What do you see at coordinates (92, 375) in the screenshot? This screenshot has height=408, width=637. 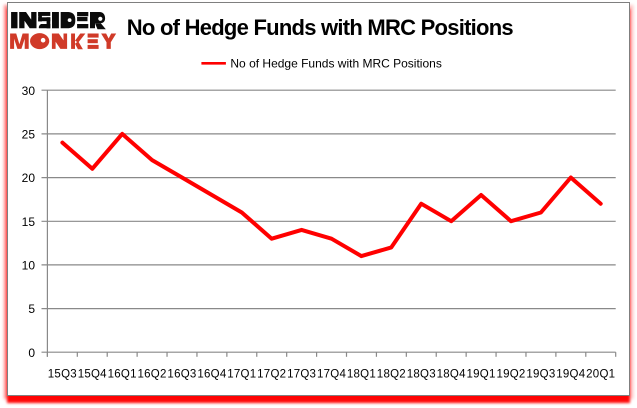 I see `svg-text: 15Q4` at bounding box center [92, 375].